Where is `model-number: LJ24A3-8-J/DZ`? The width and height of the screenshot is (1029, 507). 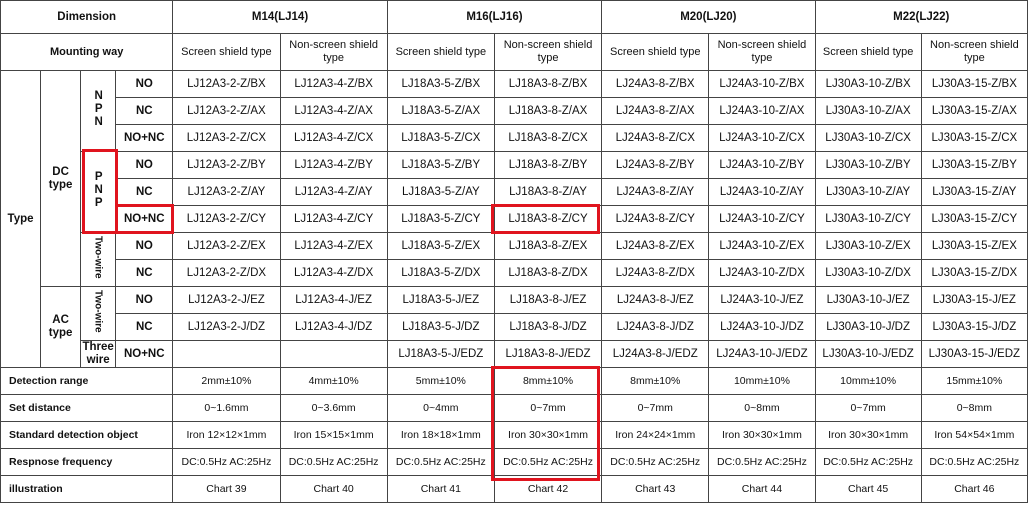
model-number: LJ24A3-8-J/DZ is located at coordinates (655, 327).